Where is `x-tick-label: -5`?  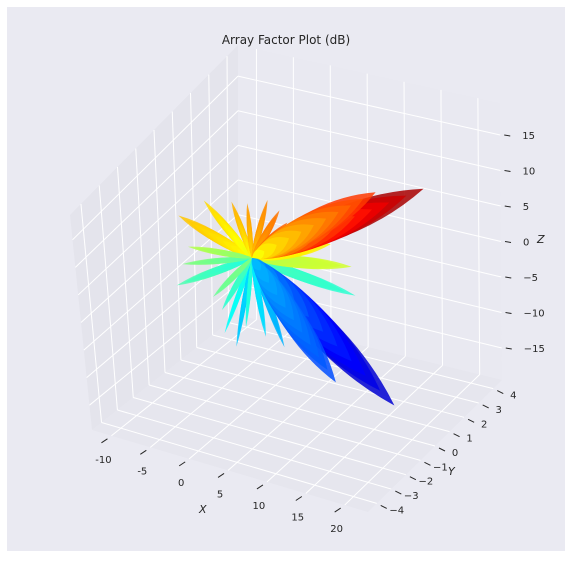 x-tick-label: -5 is located at coordinates (142, 471).